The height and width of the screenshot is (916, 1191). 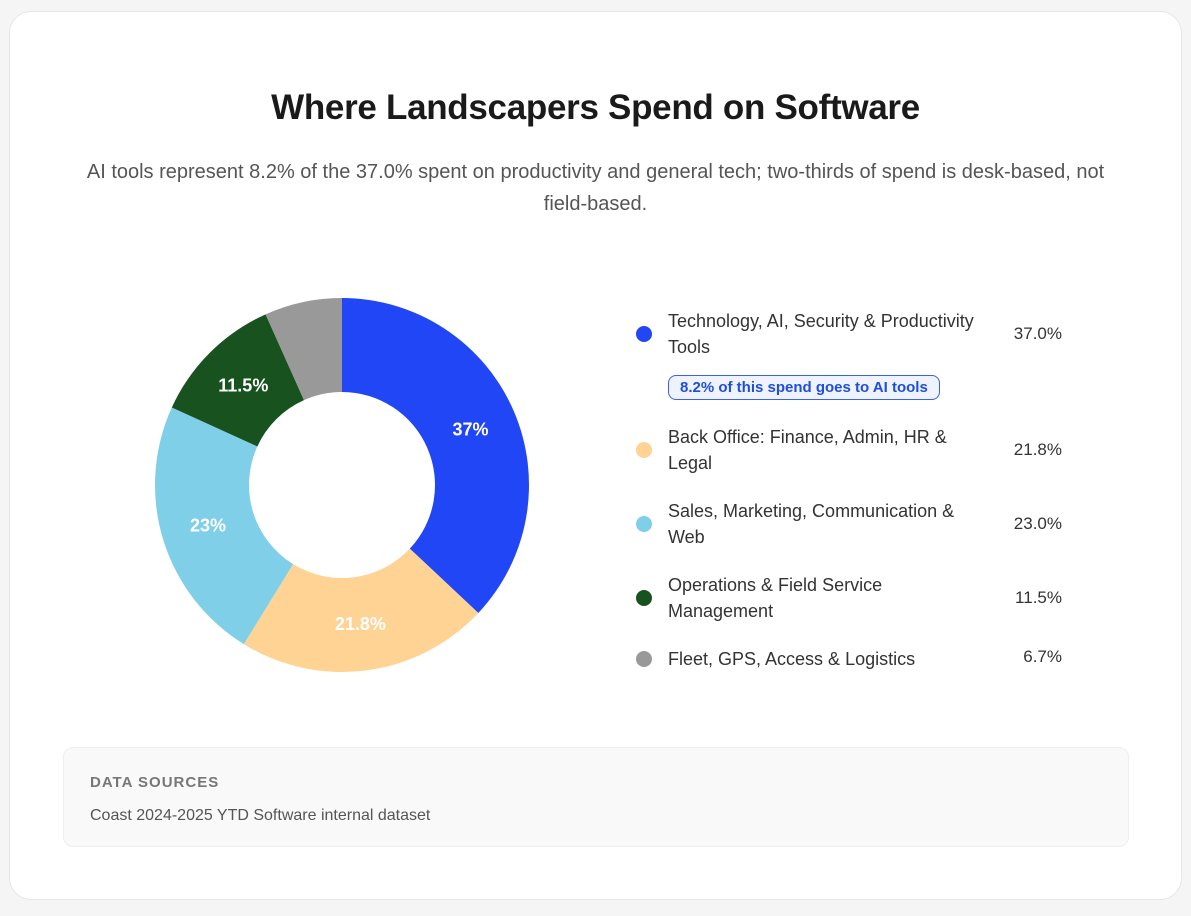 What do you see at coordinates (792, 659) in the screenshot?
I see `legend-label: Fleet, GPS, Access & Logistics` at bounding box center [792, 659].